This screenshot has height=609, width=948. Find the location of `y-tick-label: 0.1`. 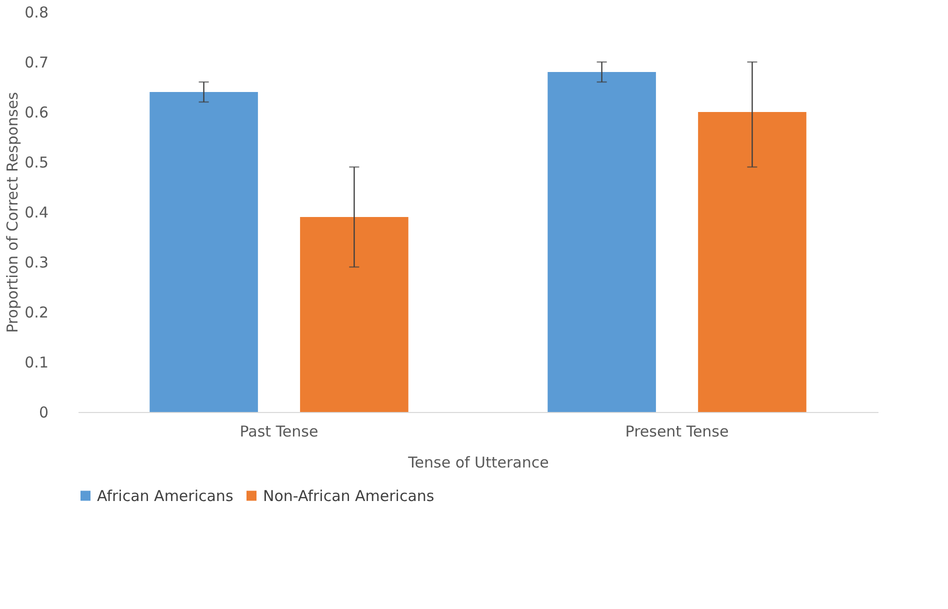

y-tick-label: 0.1 is located at coordinates (36, 363).